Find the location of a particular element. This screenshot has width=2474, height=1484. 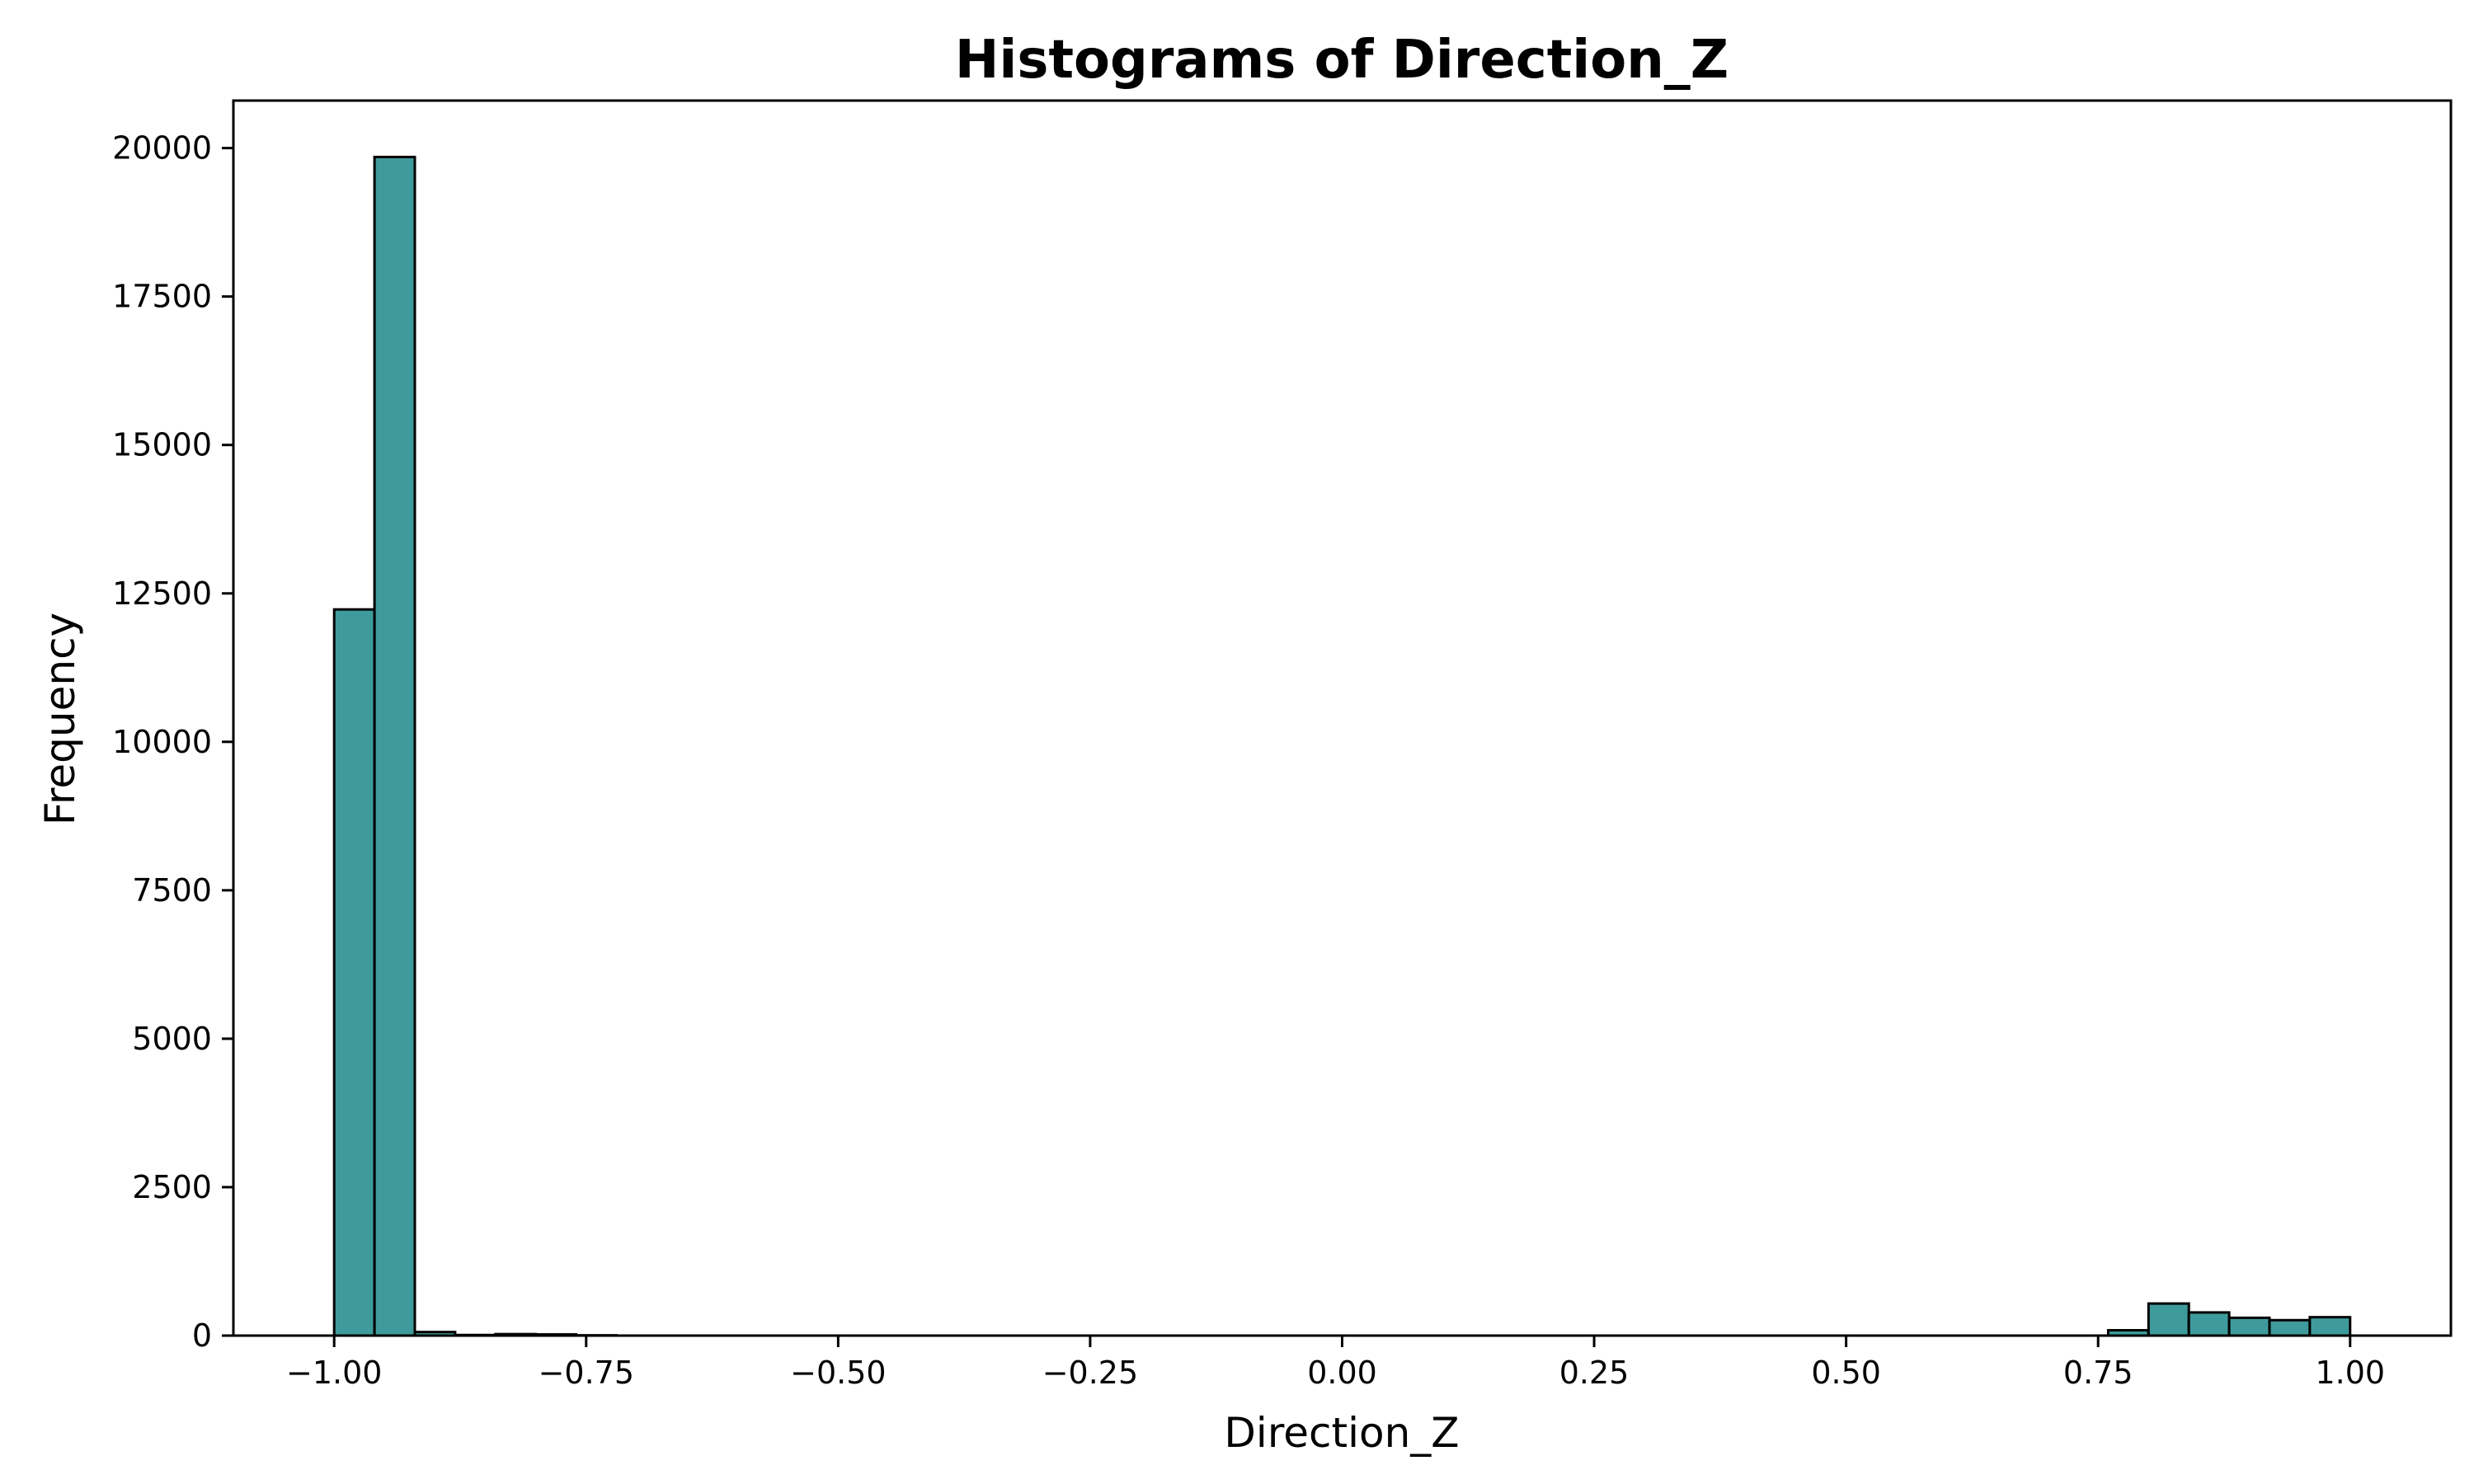

x-tick-label: 1.00 is located at coordinates (2350, 1373).